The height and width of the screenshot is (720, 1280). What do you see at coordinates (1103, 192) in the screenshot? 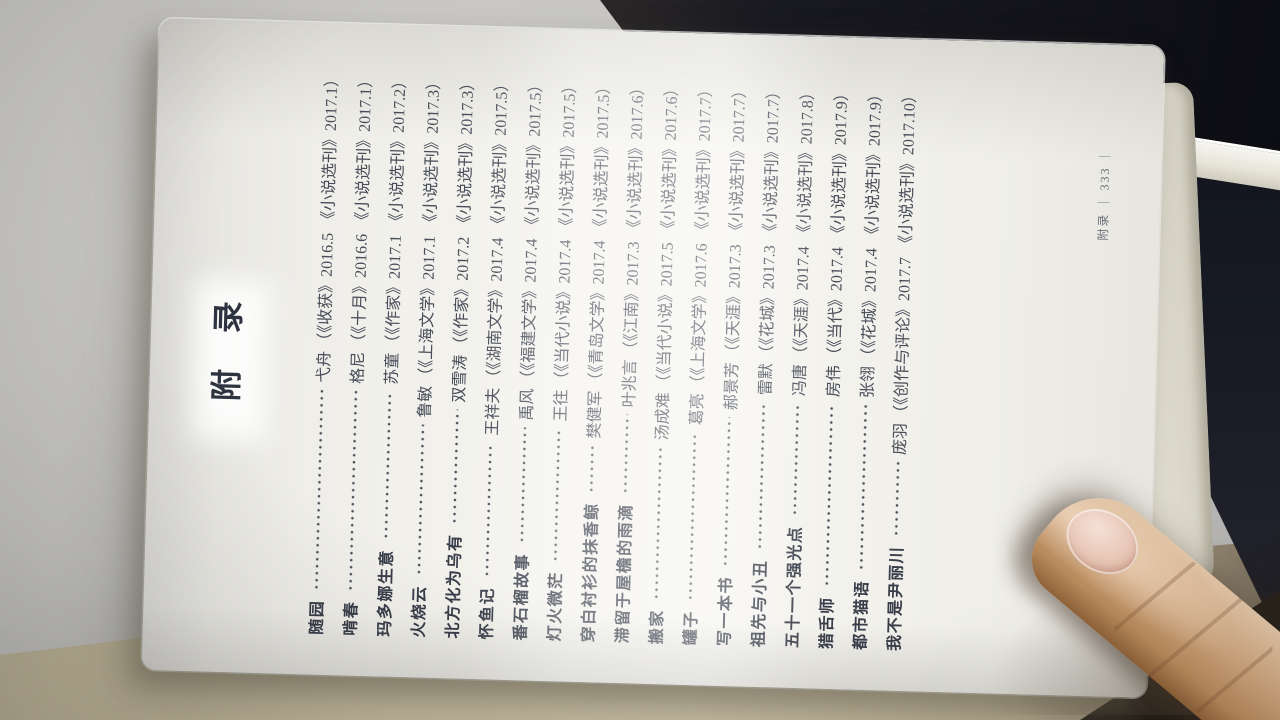
I see `page-footer: 附录 ｜ 333 ｜` at bounding box center [1103, 192].